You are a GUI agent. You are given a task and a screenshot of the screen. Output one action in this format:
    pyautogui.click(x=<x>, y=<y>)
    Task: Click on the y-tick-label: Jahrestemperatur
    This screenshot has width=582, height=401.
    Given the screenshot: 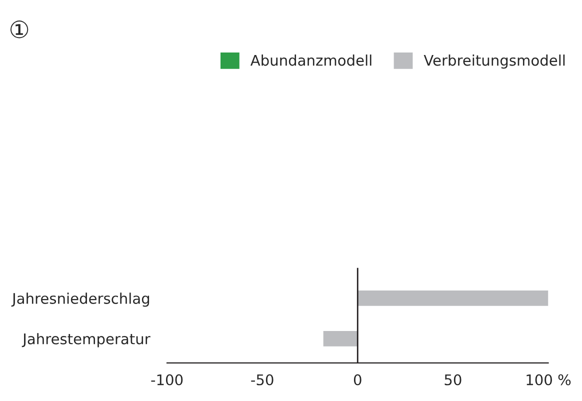 What is the action you would take?
    pyautogui.click(x=86, y=340)
    